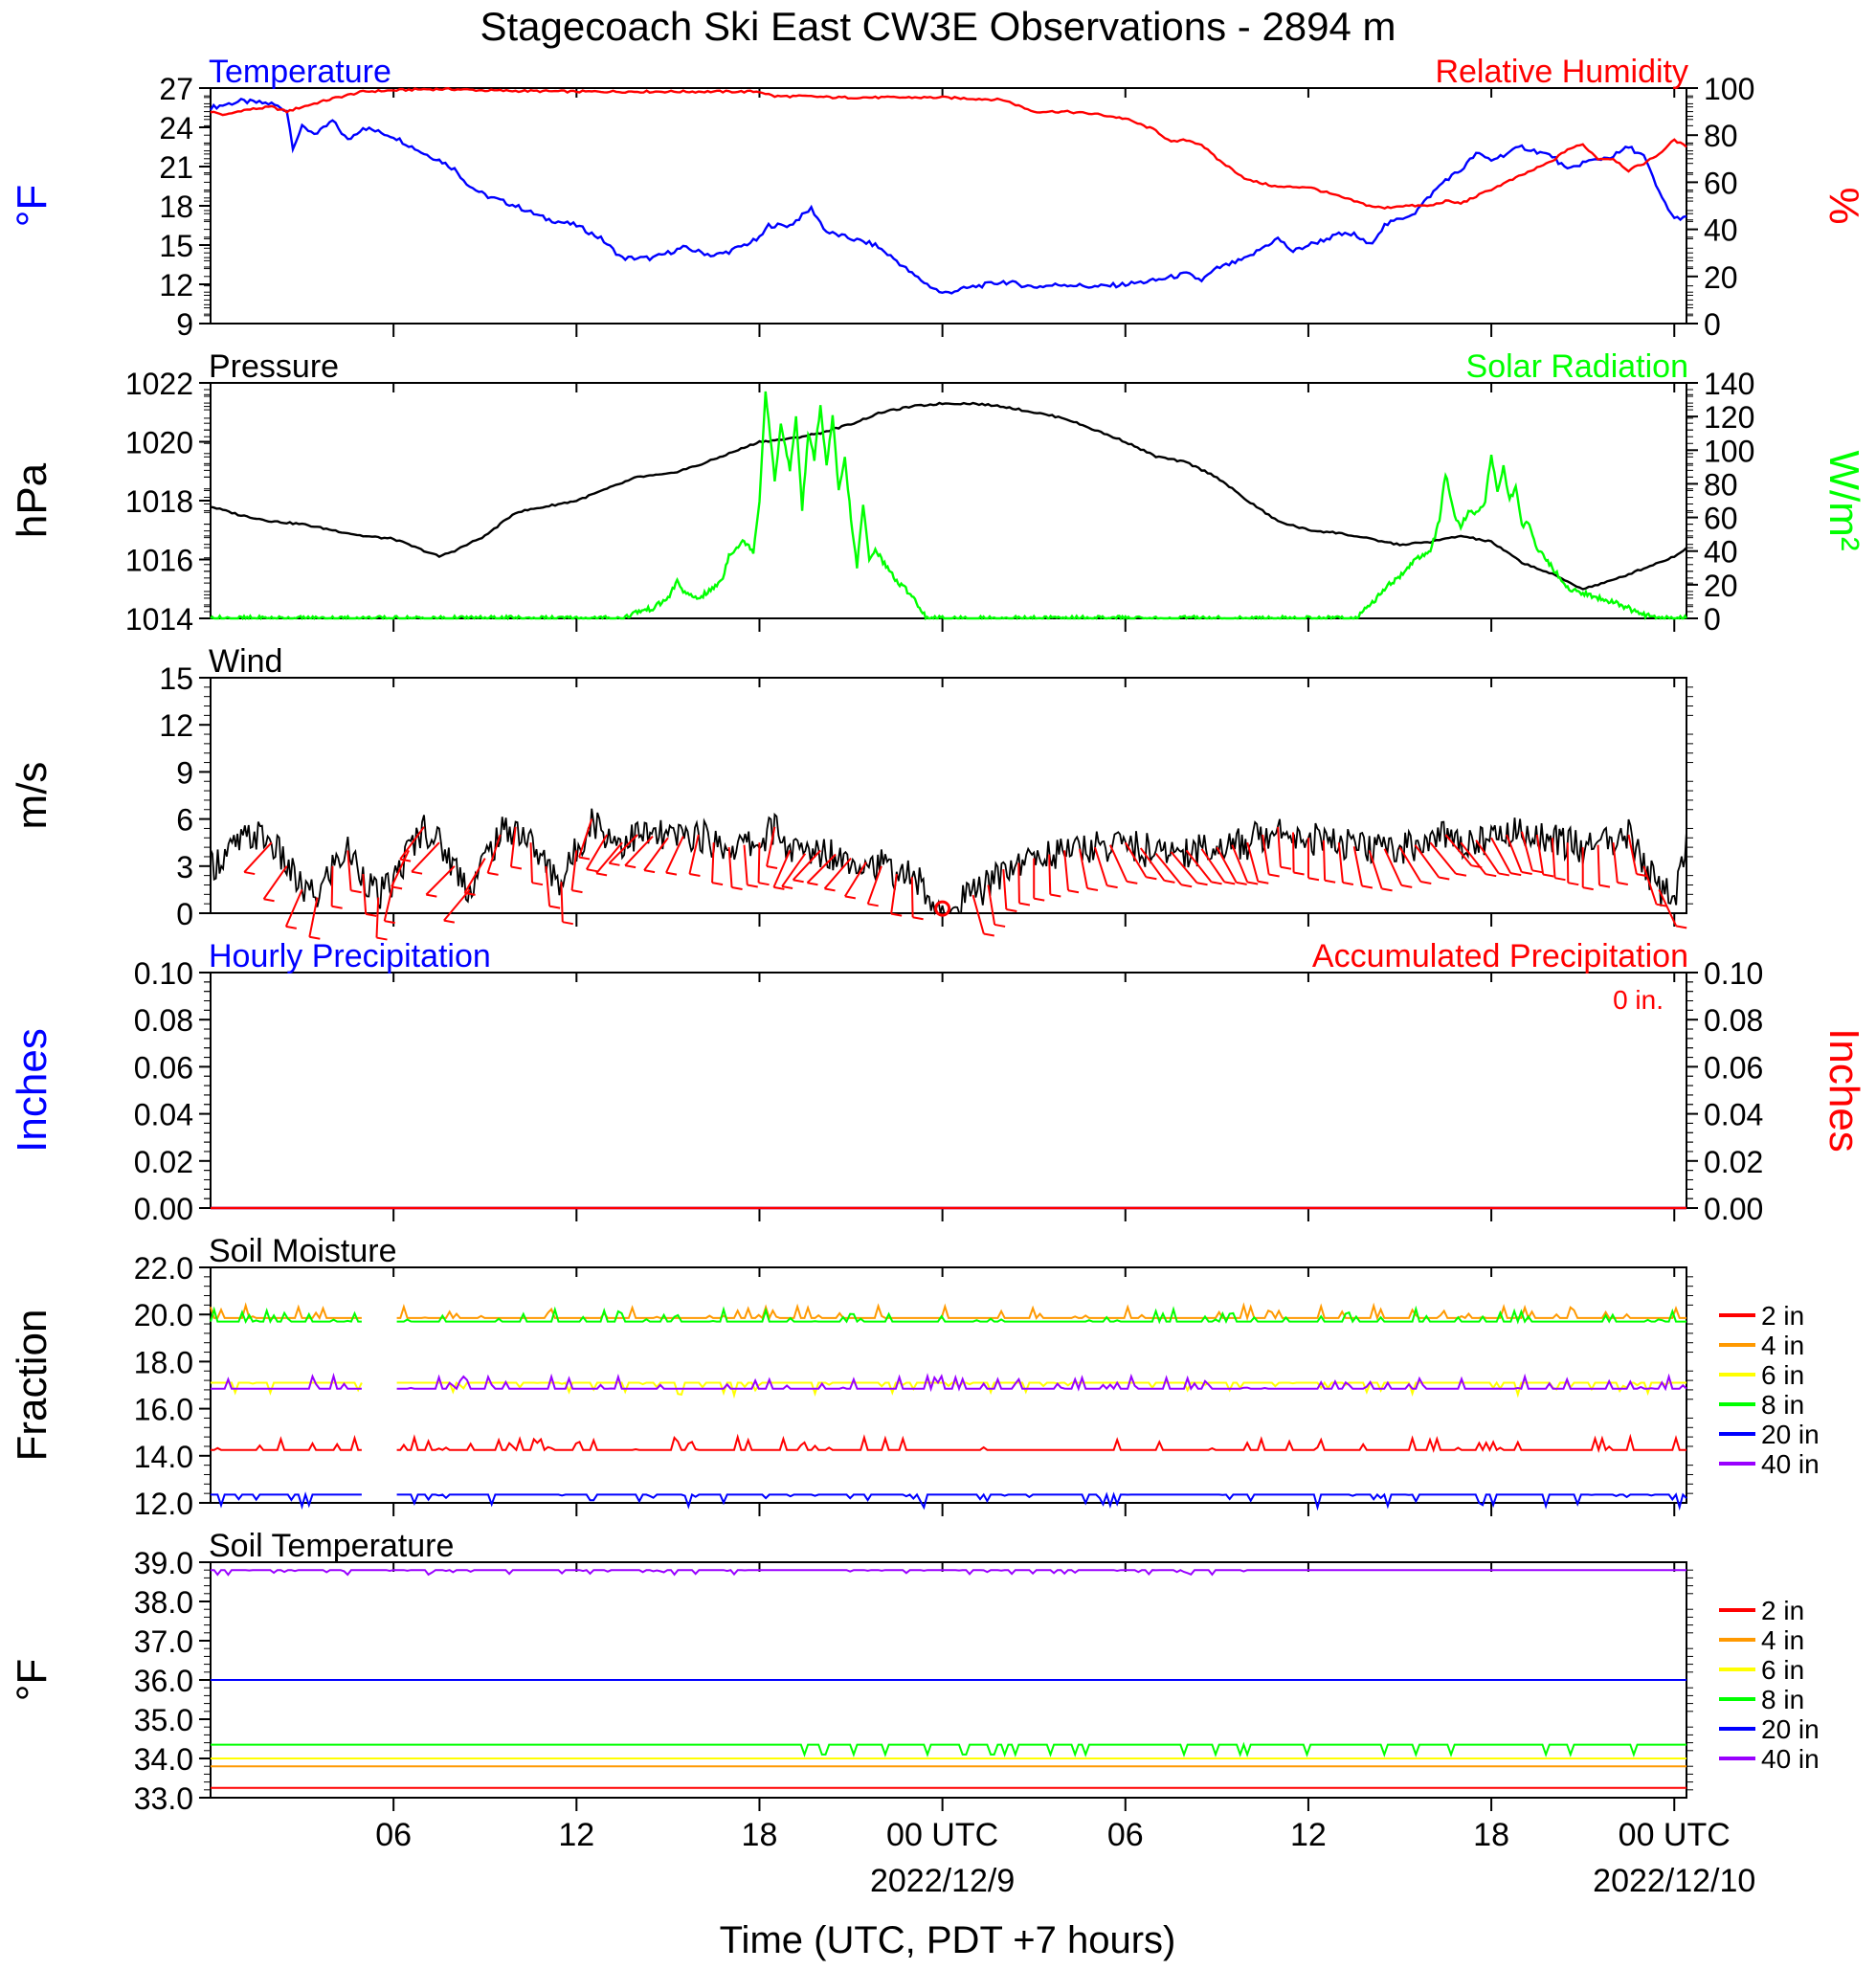 The image size is (1876, 1970). I want to click on temp-rh-left-tick-label: 21, so click(176, 167).